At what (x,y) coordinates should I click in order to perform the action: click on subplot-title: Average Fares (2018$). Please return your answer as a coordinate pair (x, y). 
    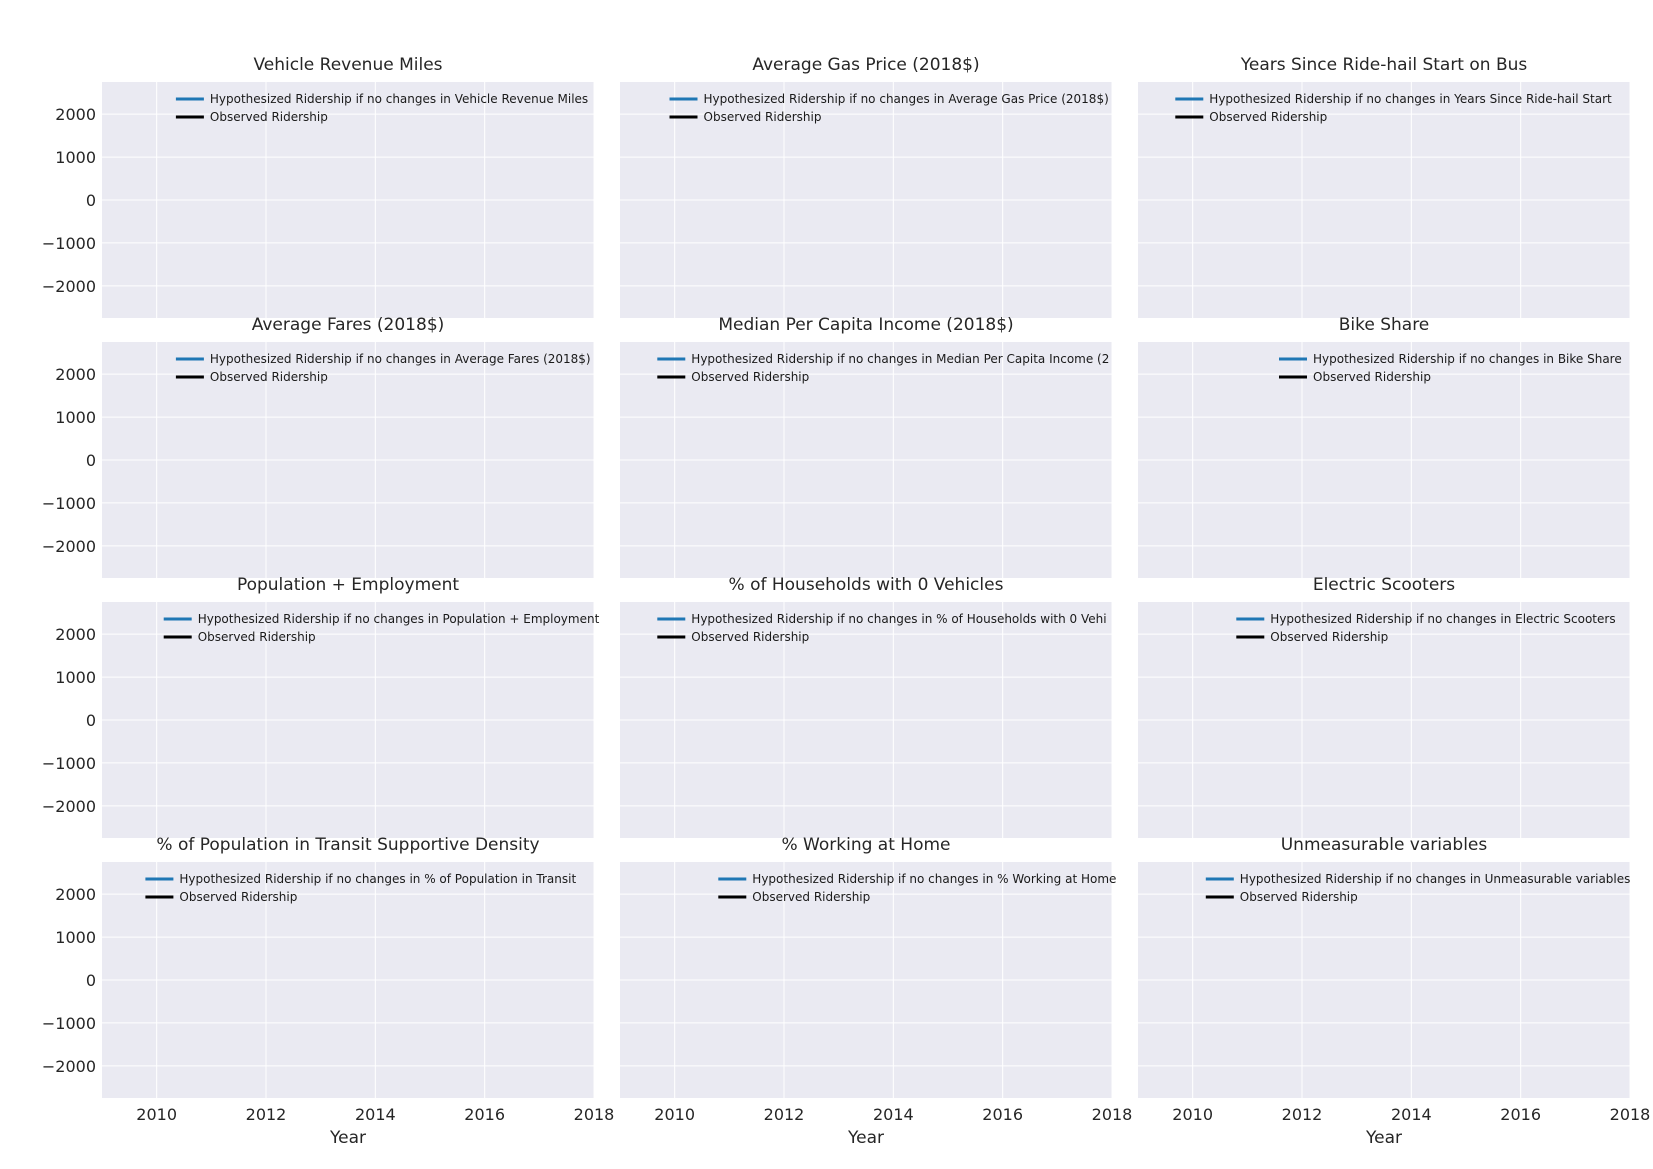
    Looking at the image, I should click on (348, 325).